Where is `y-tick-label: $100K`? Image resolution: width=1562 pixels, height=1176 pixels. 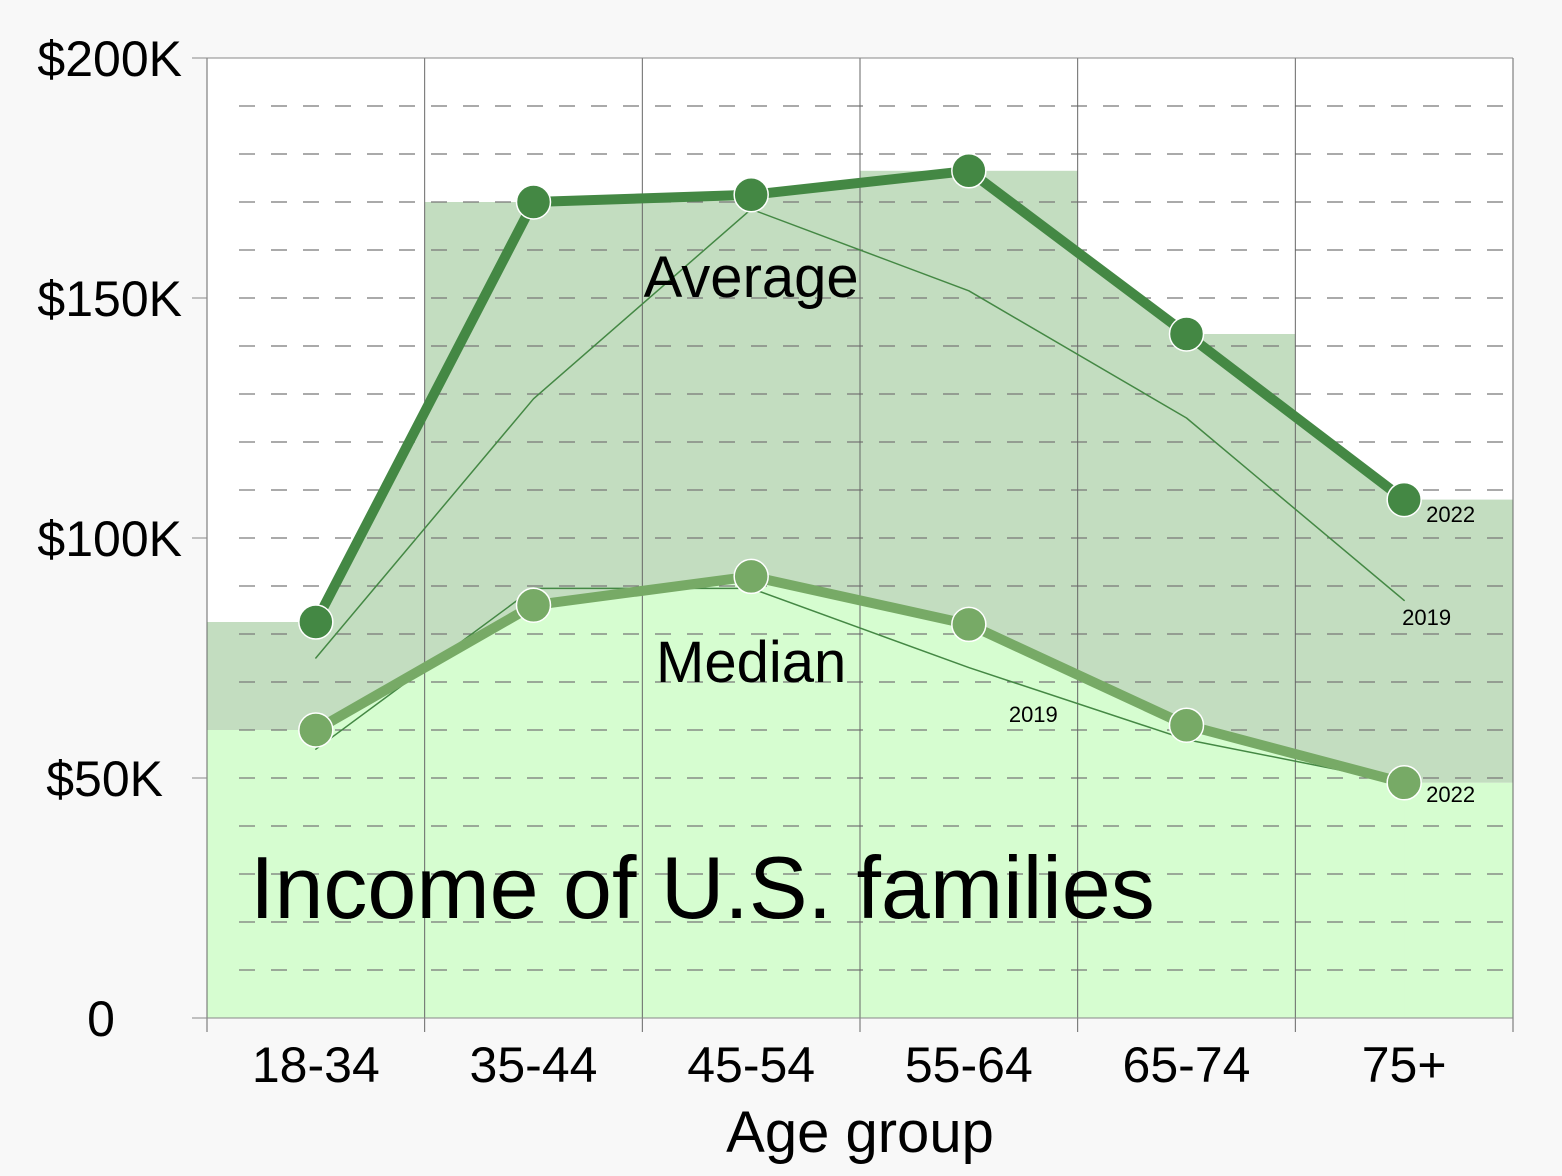
y-tick-label: $100K is located at coordinates (109, 539).